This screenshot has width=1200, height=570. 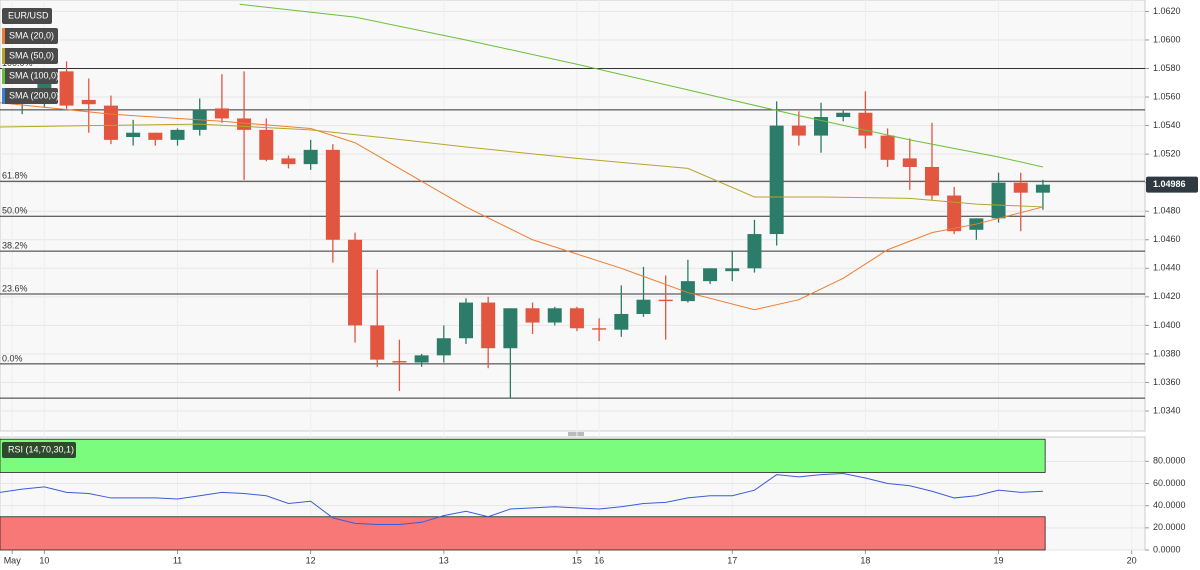 I want to click on last-price-tag, so click(x=1172, y=184).